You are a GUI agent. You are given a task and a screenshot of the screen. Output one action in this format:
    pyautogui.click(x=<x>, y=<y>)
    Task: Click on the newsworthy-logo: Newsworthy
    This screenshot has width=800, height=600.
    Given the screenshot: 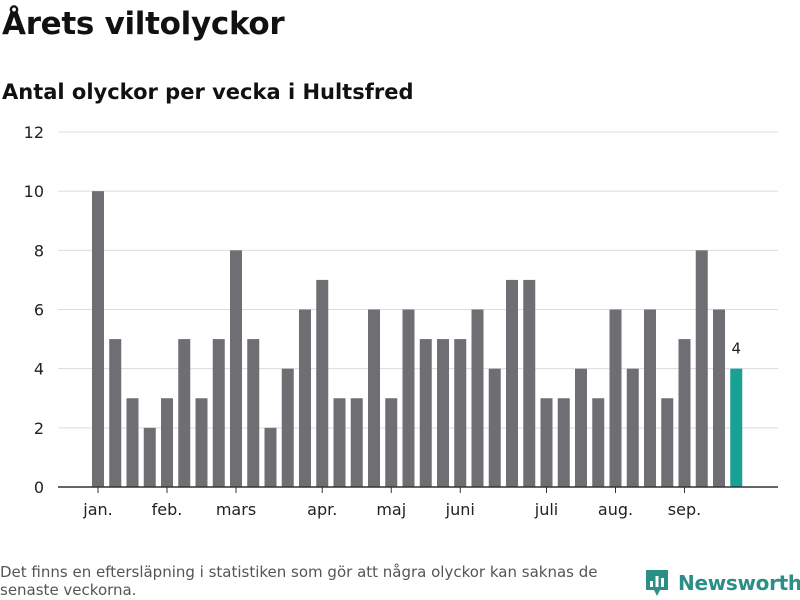 What is the action you would take?
    pyautogui.click(x=722, y=583)
    